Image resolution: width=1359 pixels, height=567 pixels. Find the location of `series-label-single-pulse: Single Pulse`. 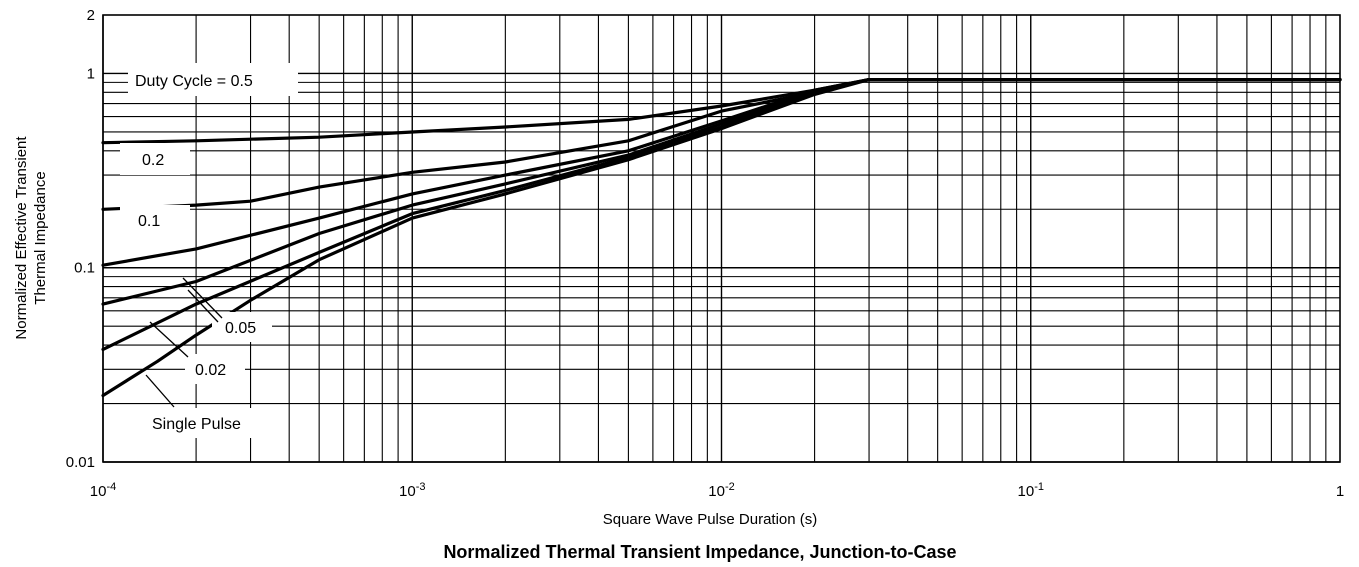

series-label-single-pulse: Single Pulse is located at coordinates (196, 424).